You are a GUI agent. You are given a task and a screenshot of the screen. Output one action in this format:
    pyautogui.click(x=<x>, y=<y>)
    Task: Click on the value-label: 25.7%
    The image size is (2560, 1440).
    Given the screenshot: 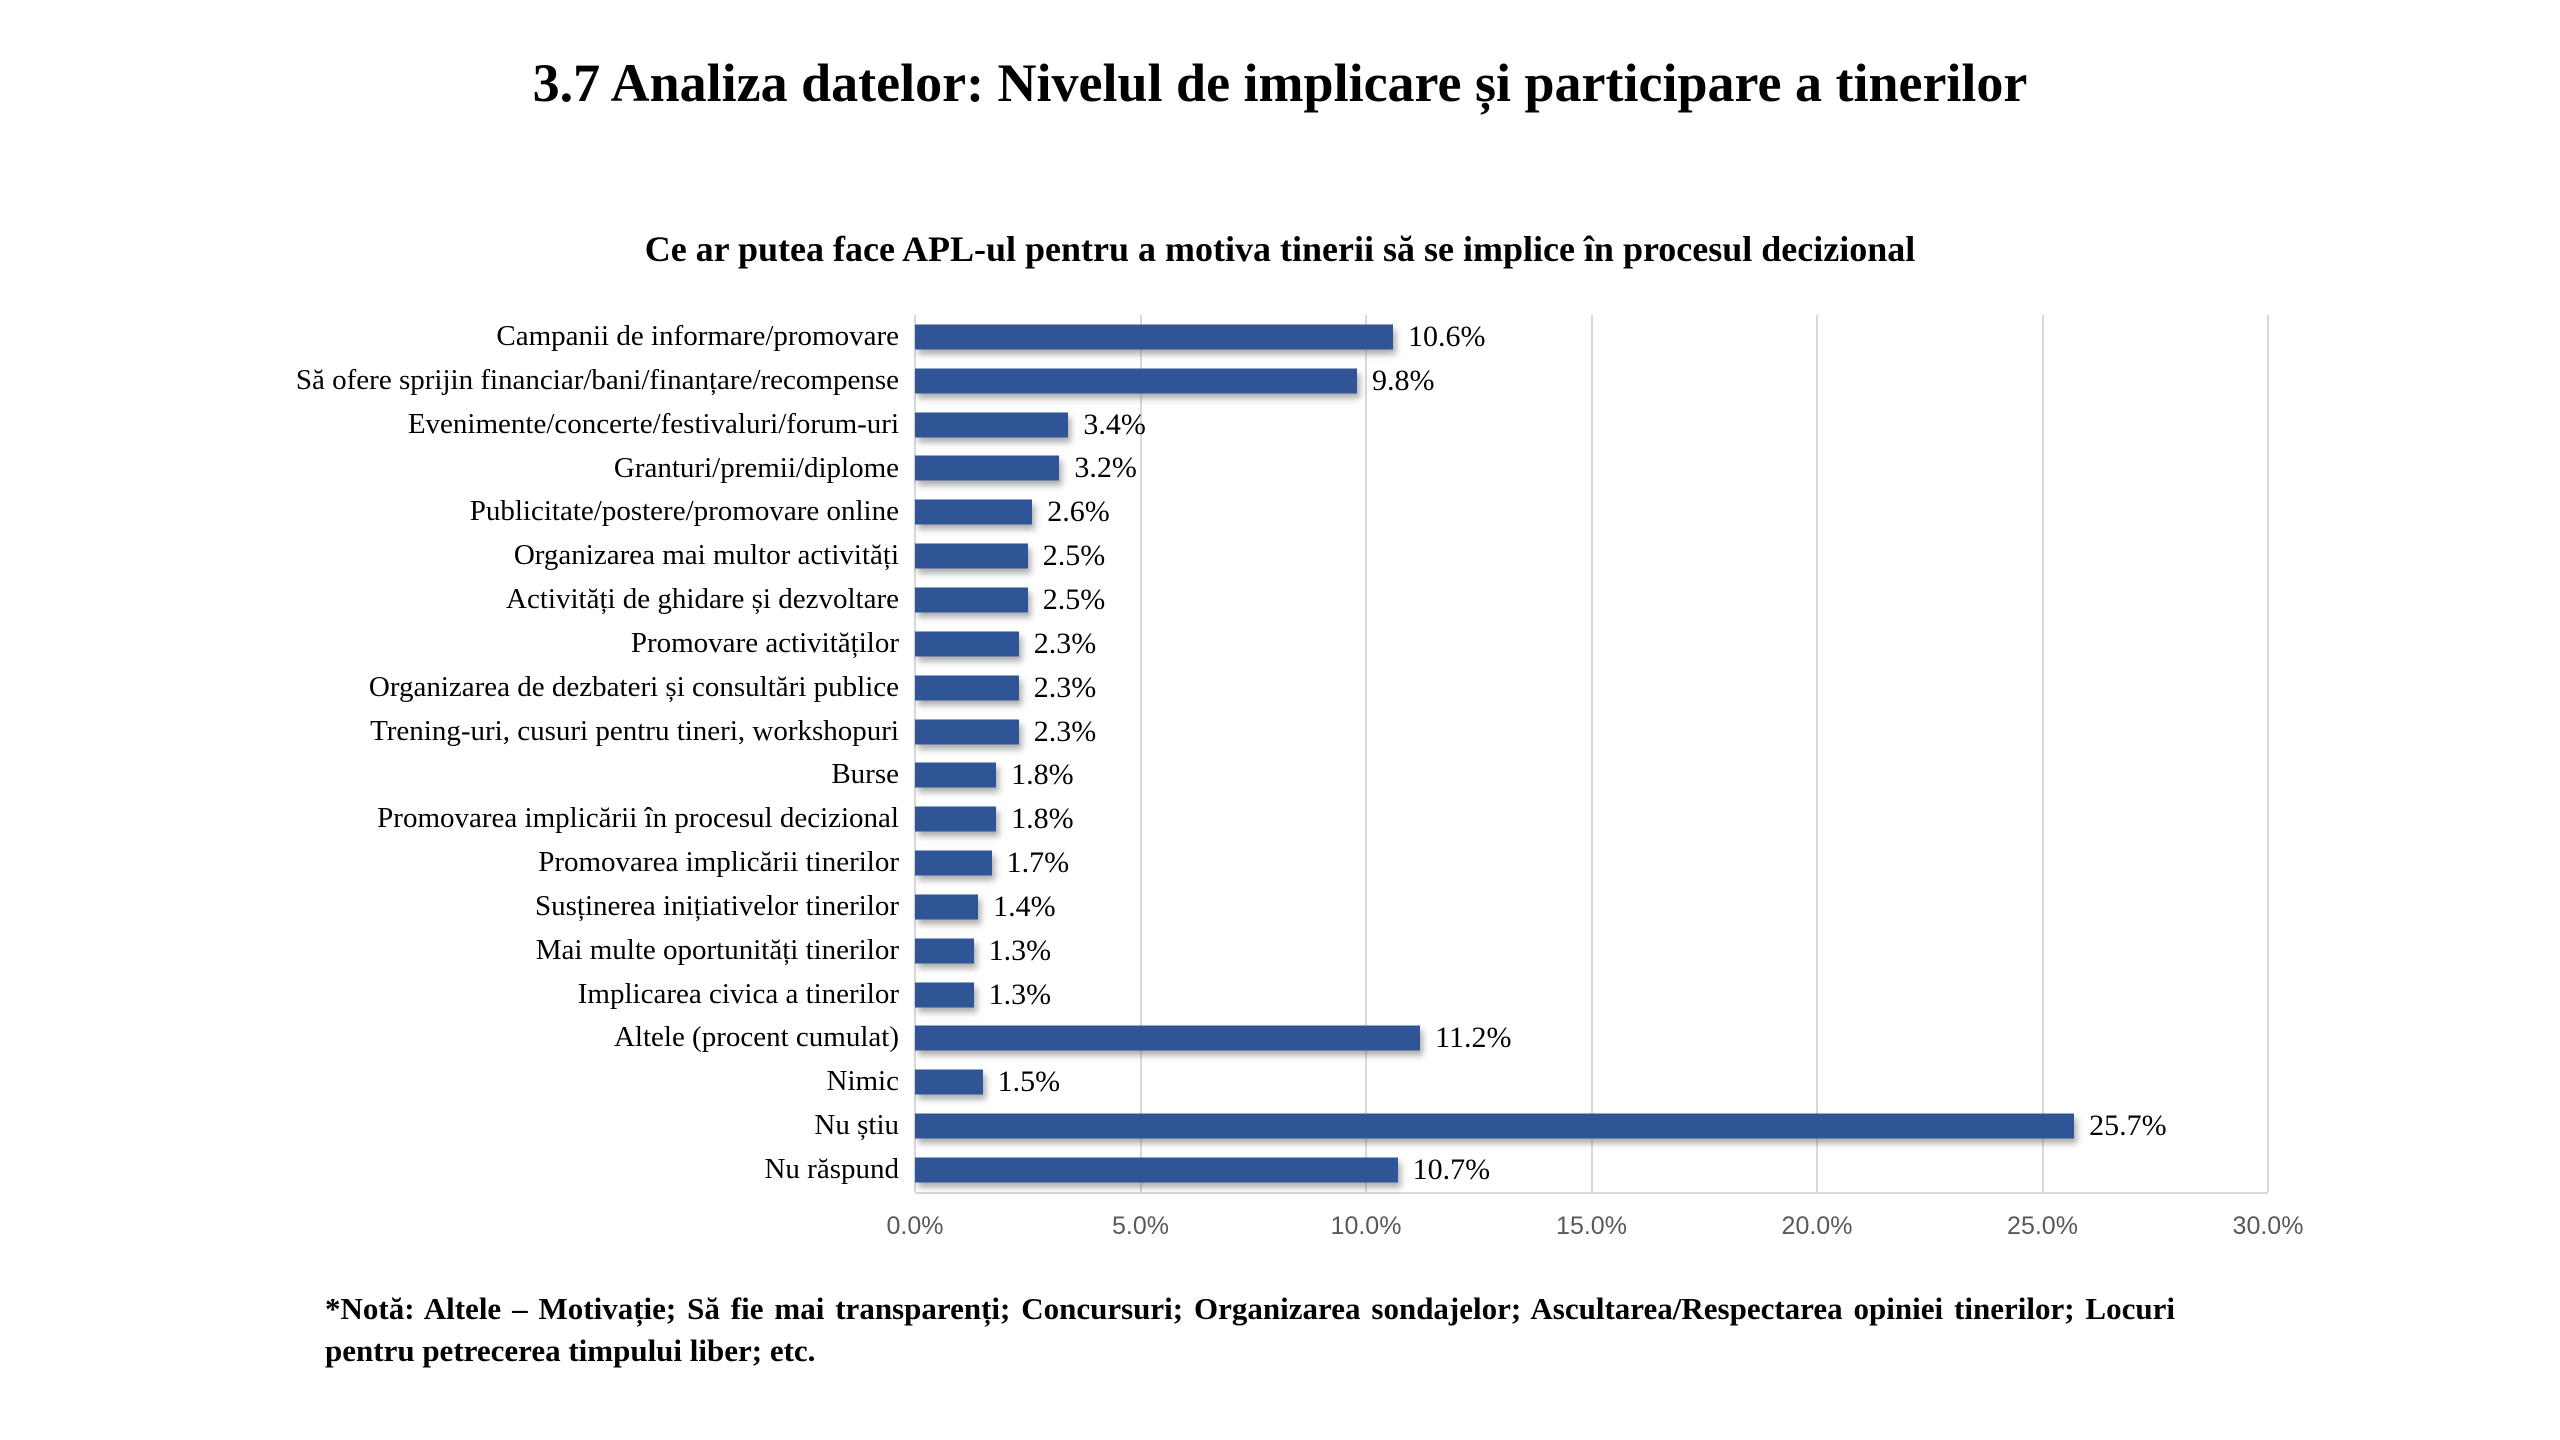 What is the action you would take?
    pyautogui.click(x=2128, y=1126)
    